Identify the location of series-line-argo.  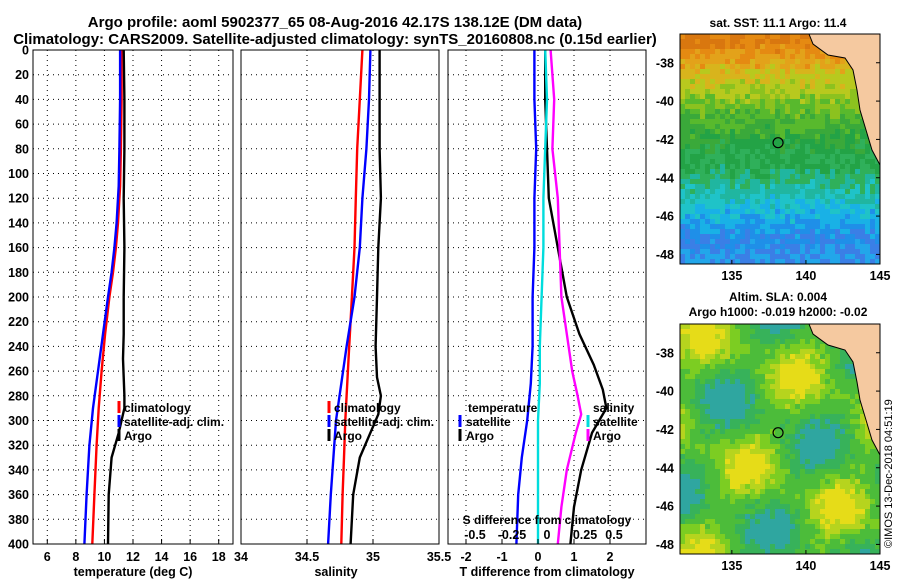
(116, 297).